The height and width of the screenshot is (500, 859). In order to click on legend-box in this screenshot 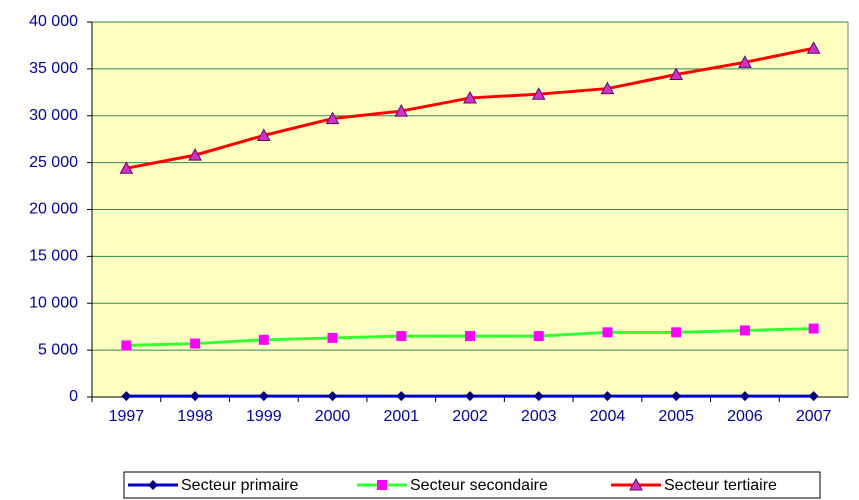, I will do `click(472, 485)`.